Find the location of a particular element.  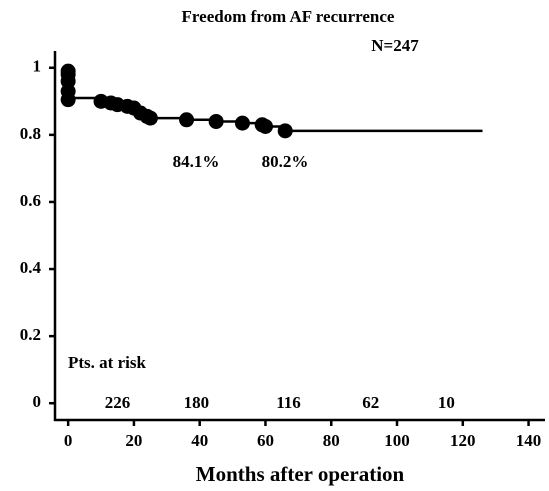

x-tick-label: 100 is located at coordinates (397, 440).